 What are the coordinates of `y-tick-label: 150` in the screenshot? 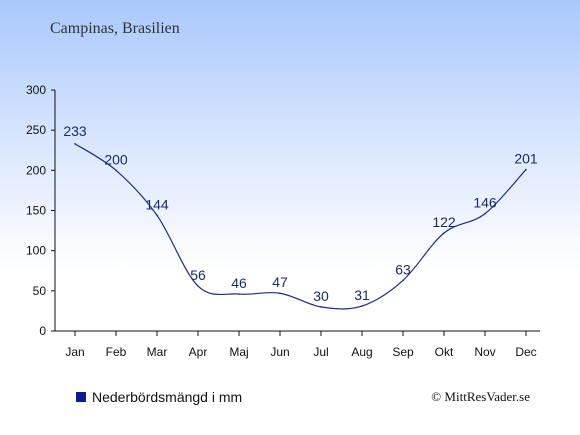 It's located at (36, 211).